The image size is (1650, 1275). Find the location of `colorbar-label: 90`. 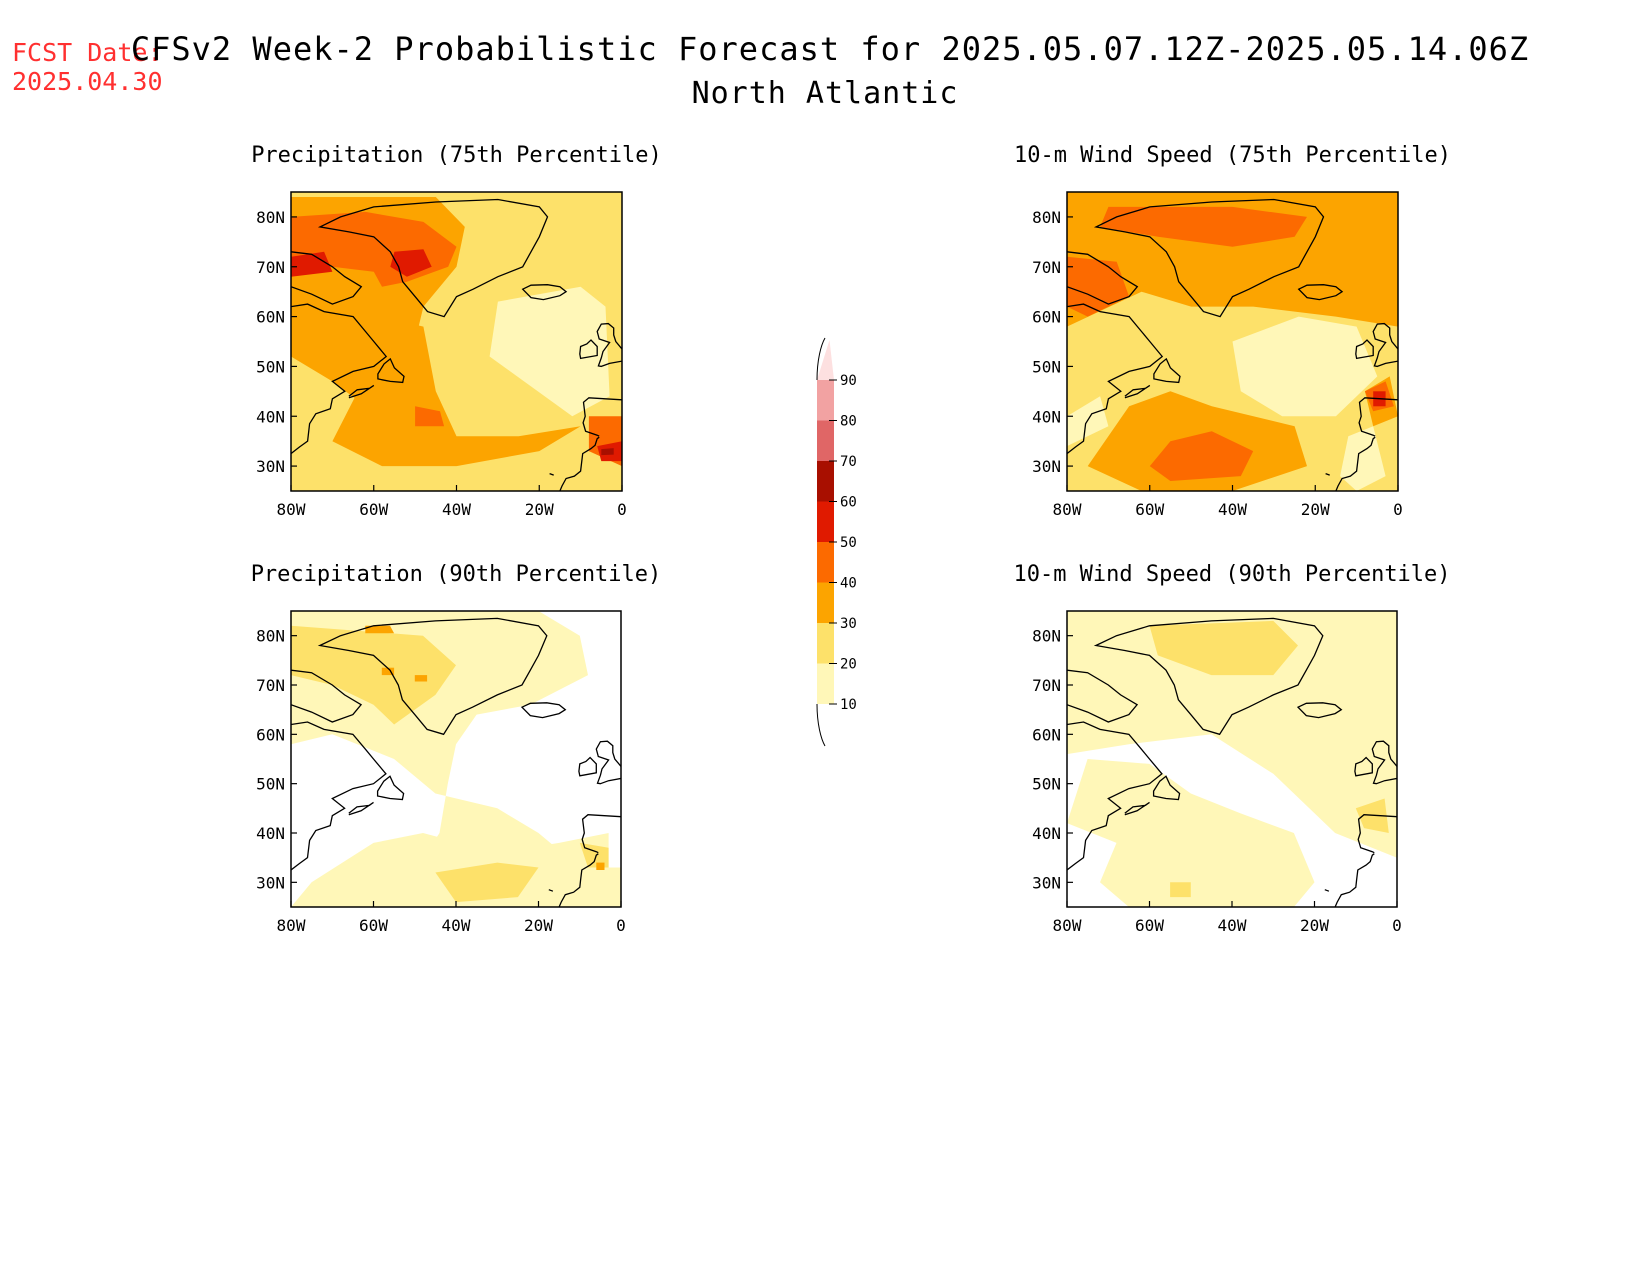

colorbar-label: 90 is located at coordinates (848, 381).